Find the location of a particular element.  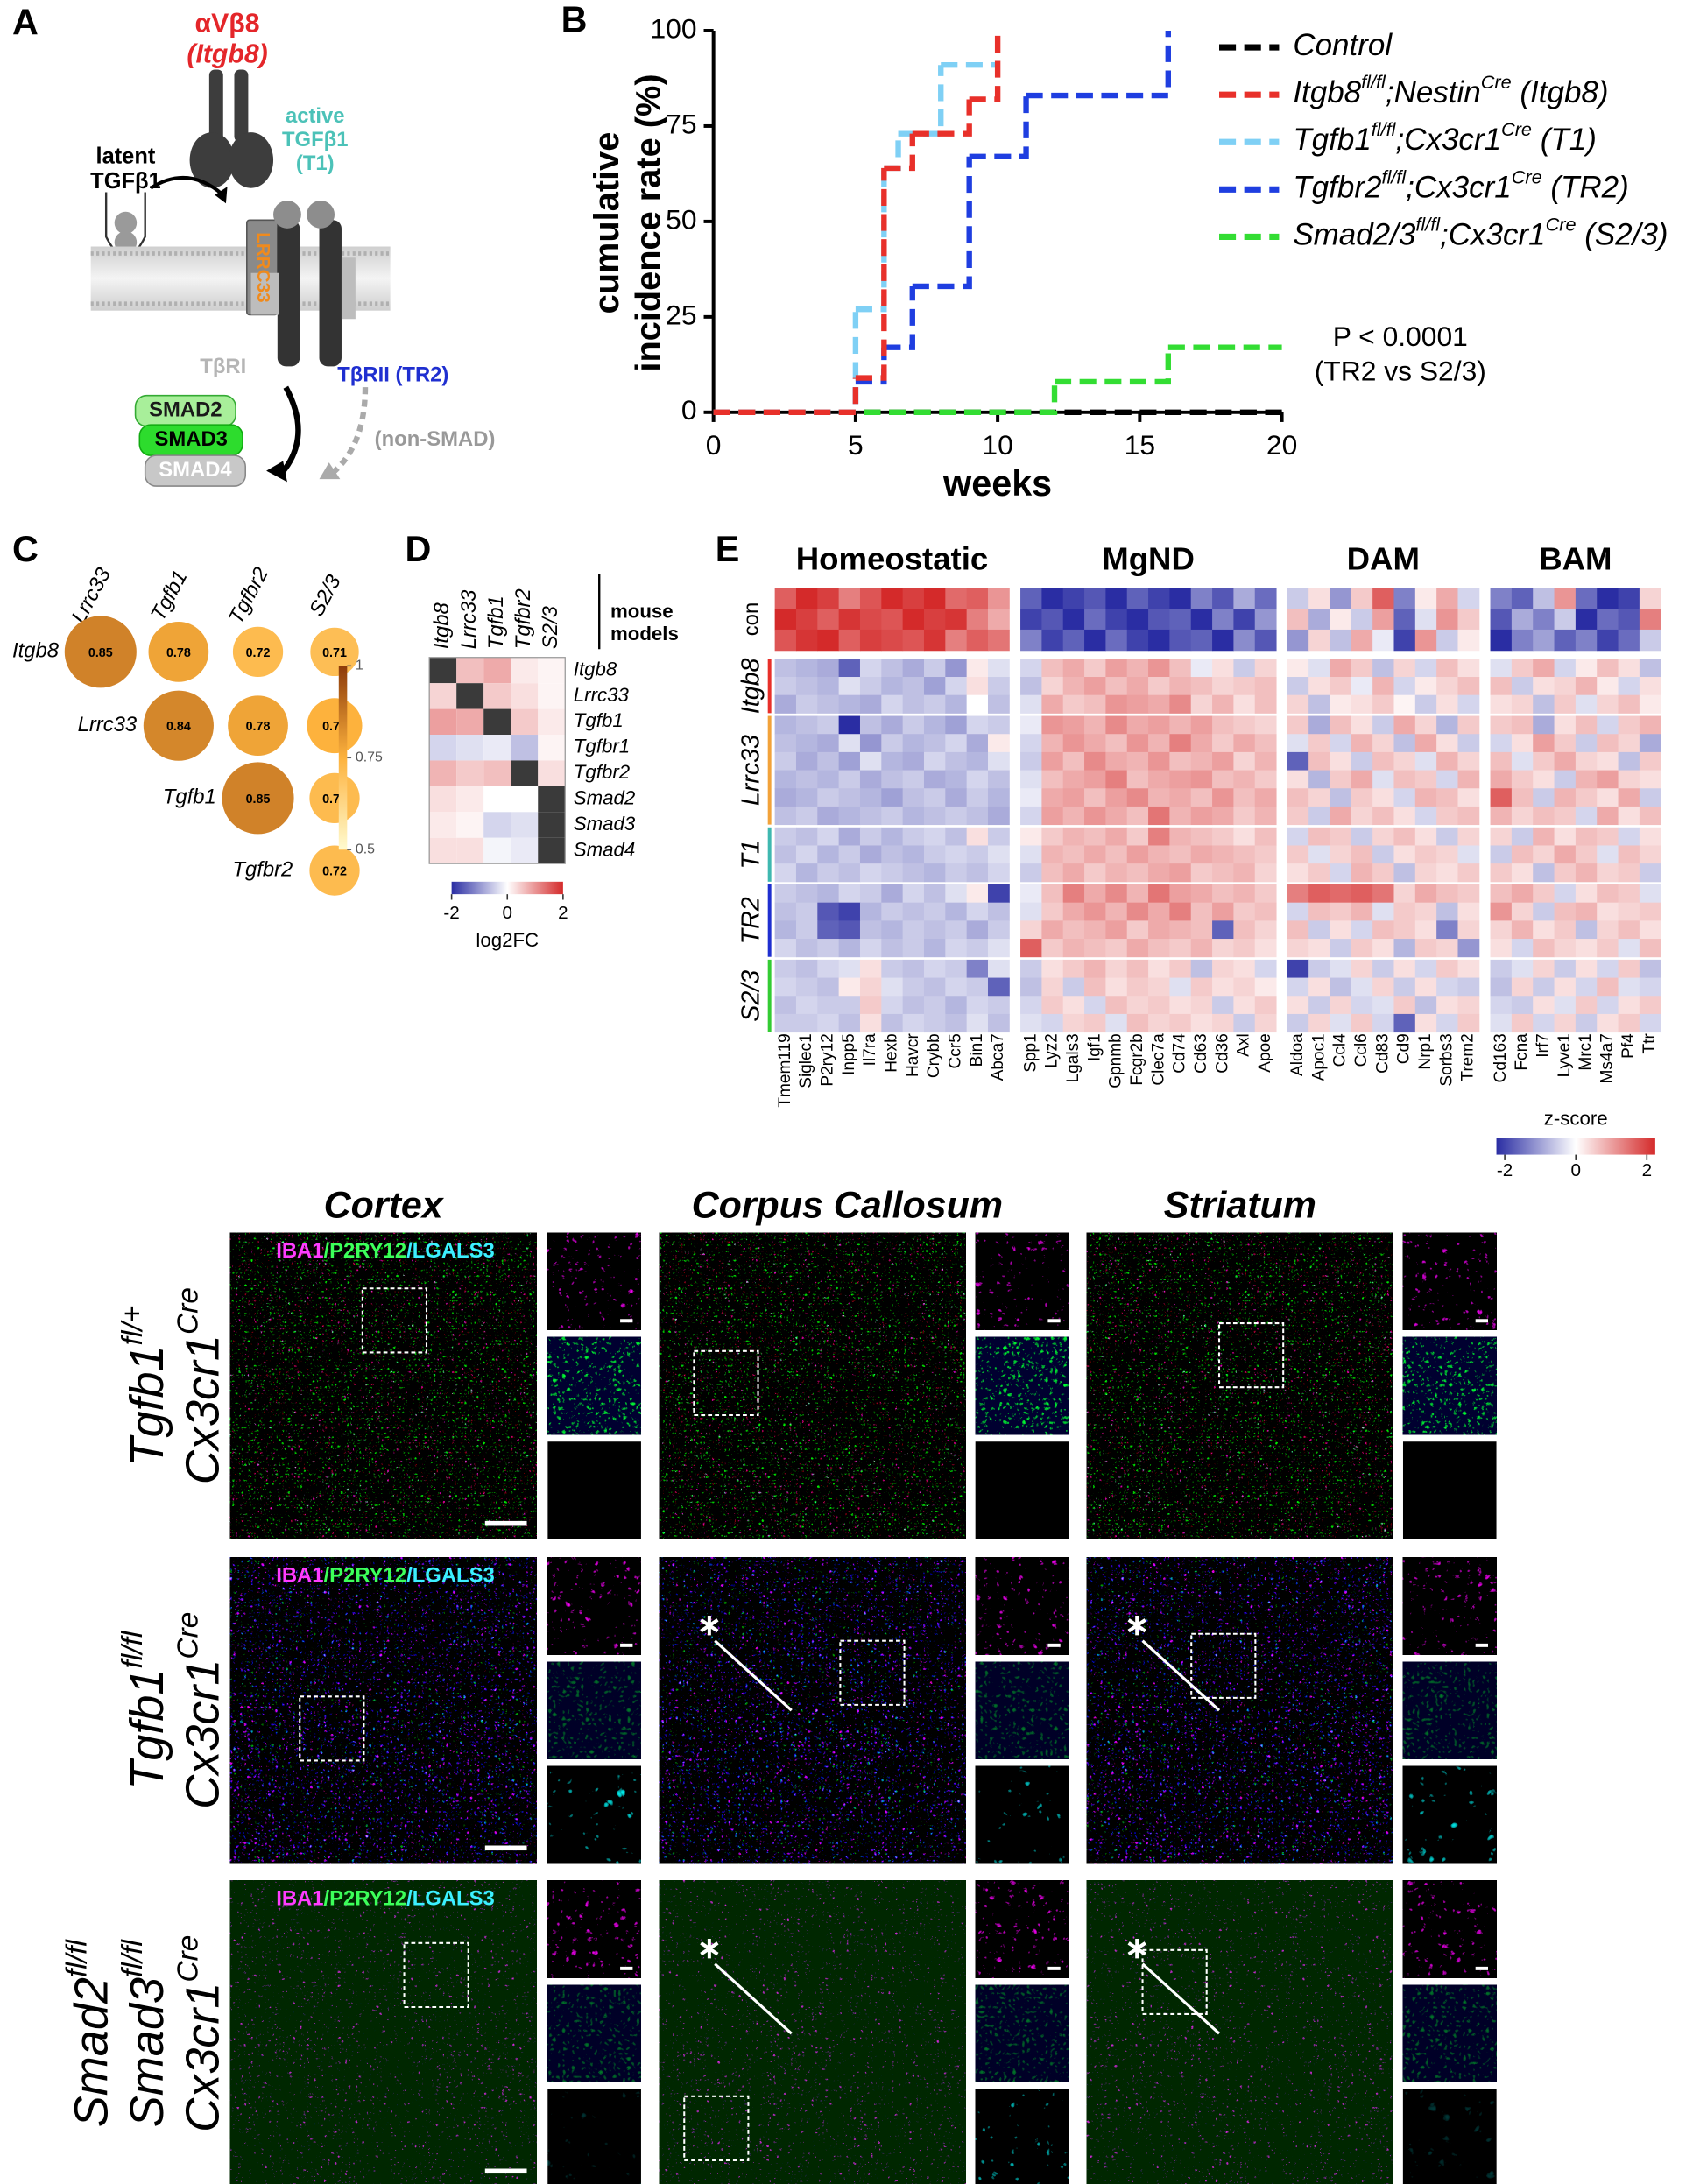

panel-letter: A is located at coordinates (25, 23).